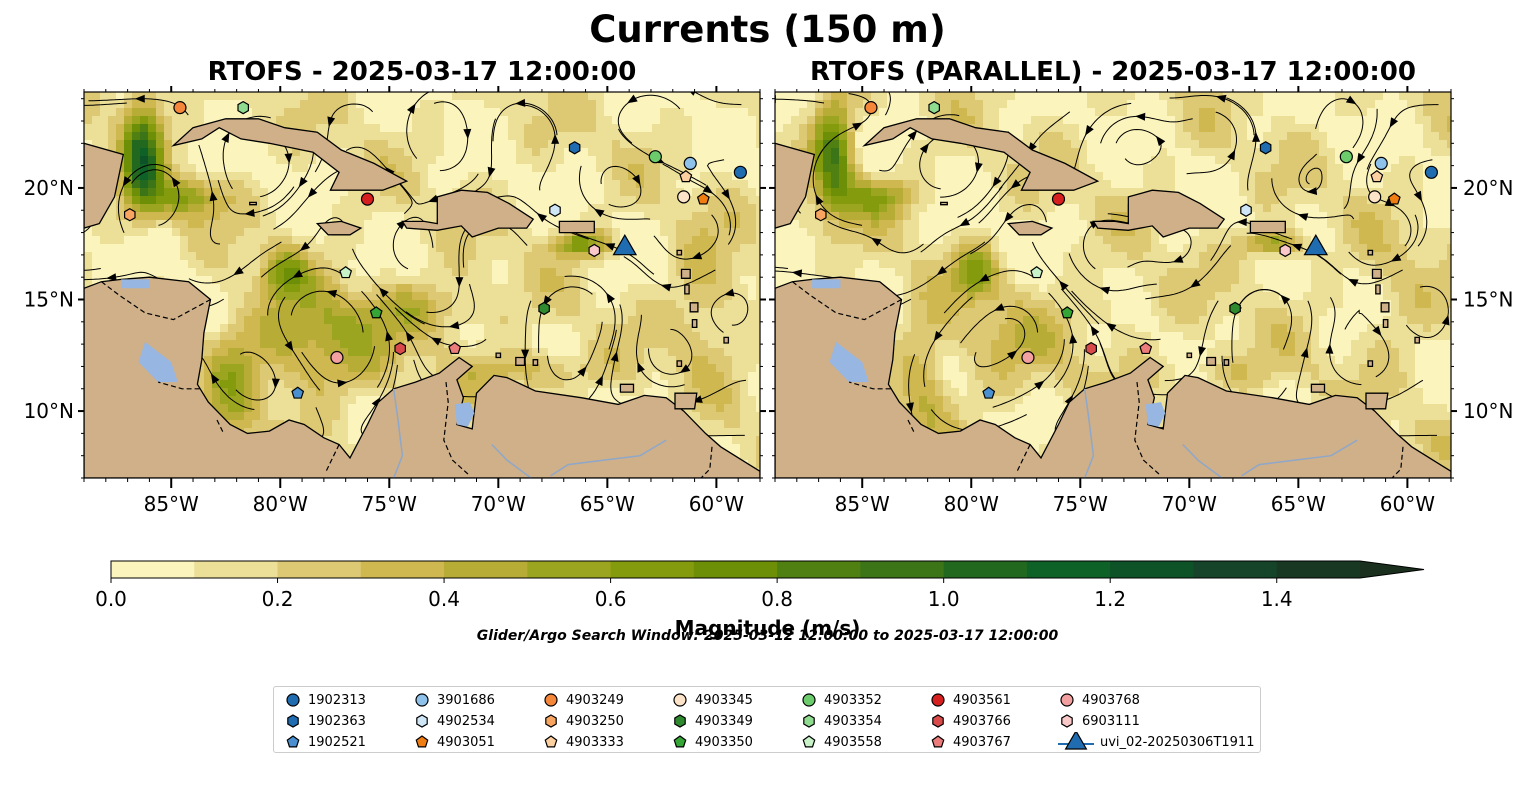 This screenshot has height=802, width=1535. I want to click on legend-label: 4903767, so click(982, 742).